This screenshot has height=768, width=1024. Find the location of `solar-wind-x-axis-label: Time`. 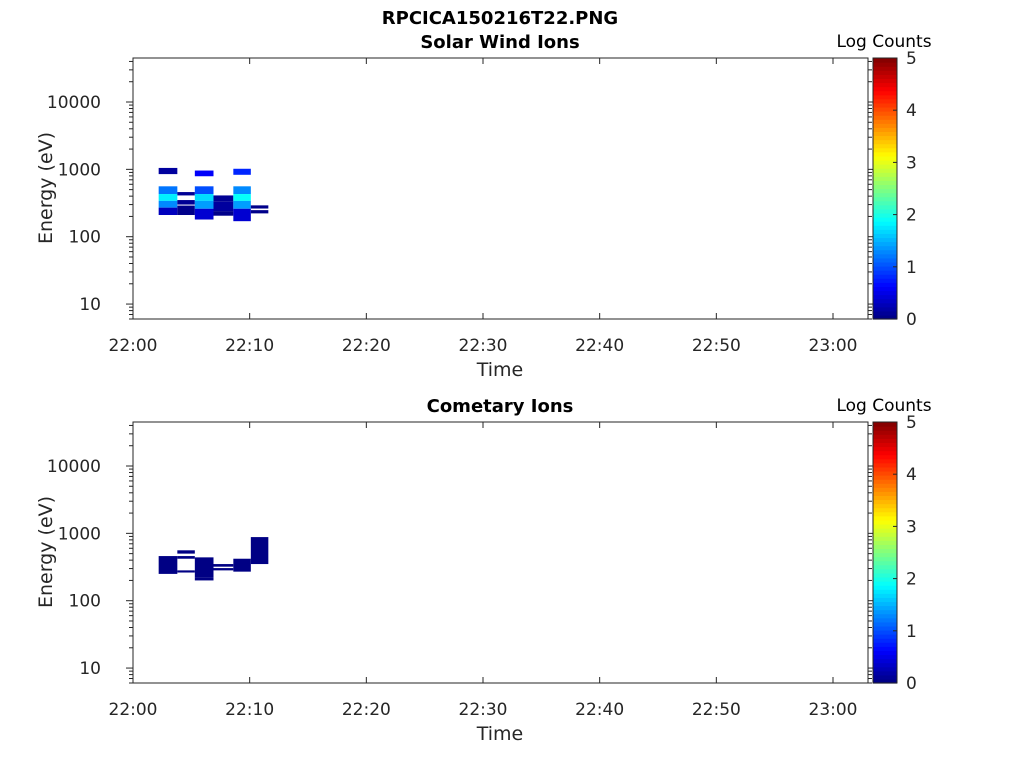

solar-wind-x-axis-label: Time is located at coordinates (500, 370).